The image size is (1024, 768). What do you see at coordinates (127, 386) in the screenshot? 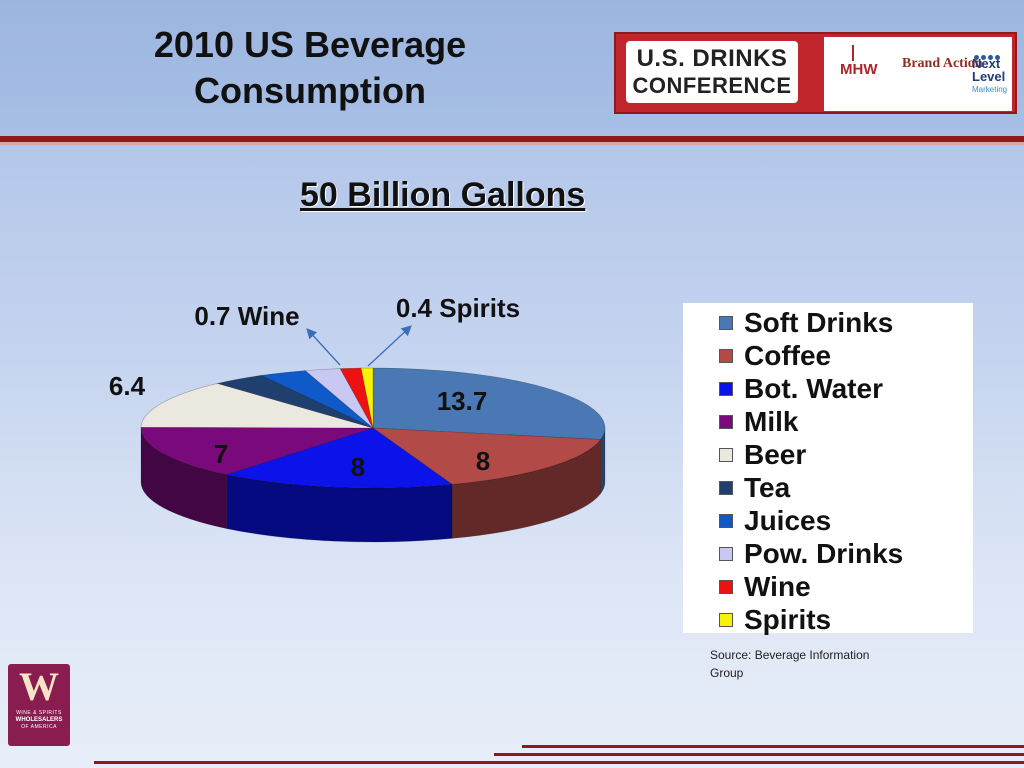
I see `data-label-beer: 6.4` at bounding box center [127, 386].